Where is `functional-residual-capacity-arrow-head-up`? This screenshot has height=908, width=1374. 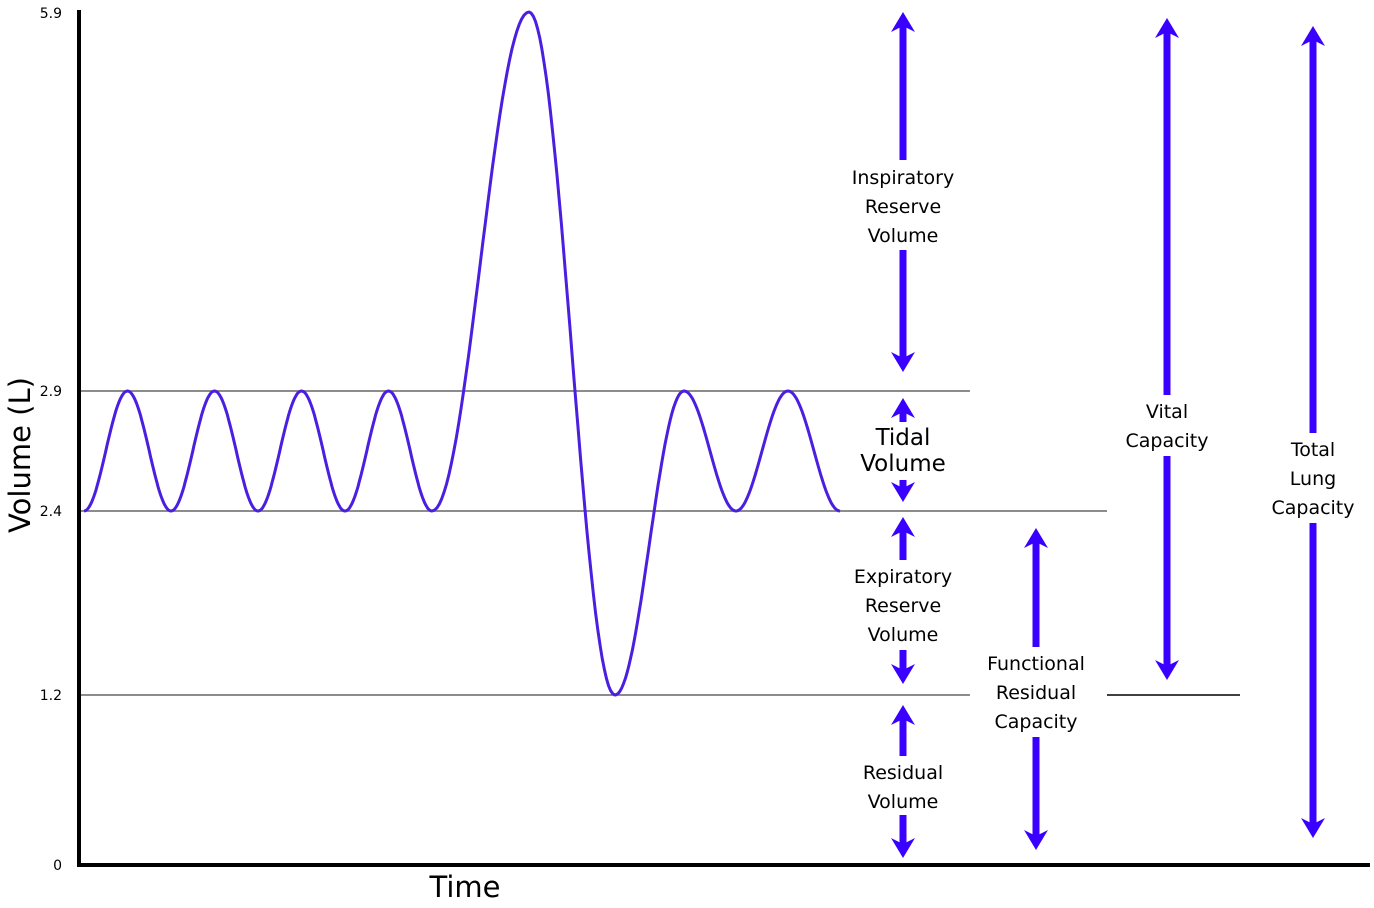
functional-residual-capacity-arrow-head-up is located at coordinates (1036, 538).